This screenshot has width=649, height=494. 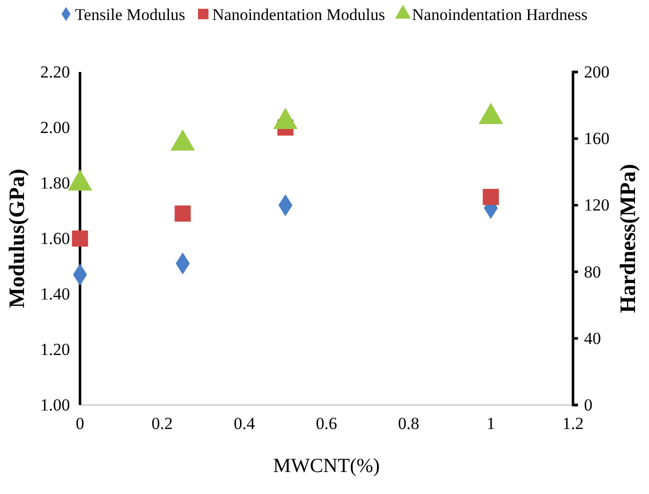 What do you see at coordinates (409, 424) in the screenshot?
I see `x-tick-label: 0.8` at bounding box center [409, 424].